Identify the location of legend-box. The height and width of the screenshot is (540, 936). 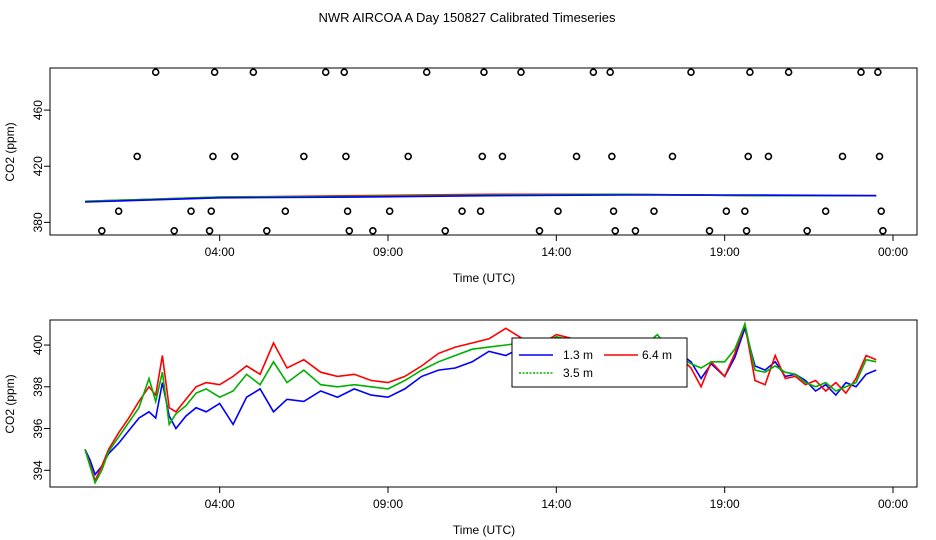
(599, 362).